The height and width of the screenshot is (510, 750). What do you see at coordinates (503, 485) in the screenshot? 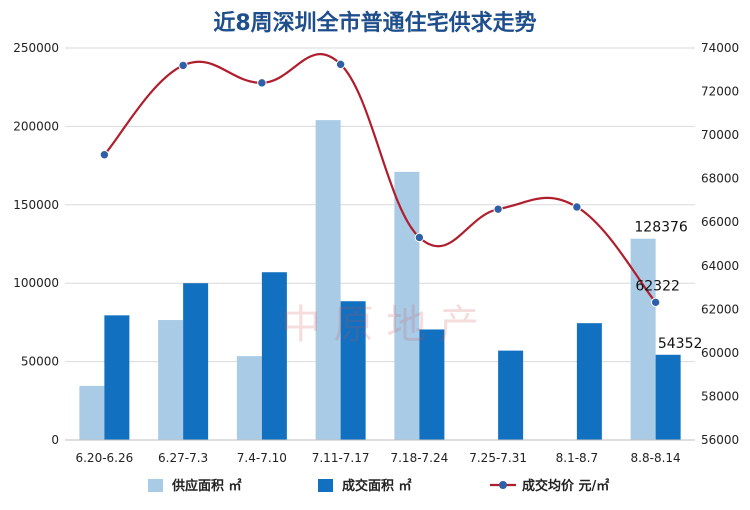
I see `legend-marker` at bounding box center [503, 485].